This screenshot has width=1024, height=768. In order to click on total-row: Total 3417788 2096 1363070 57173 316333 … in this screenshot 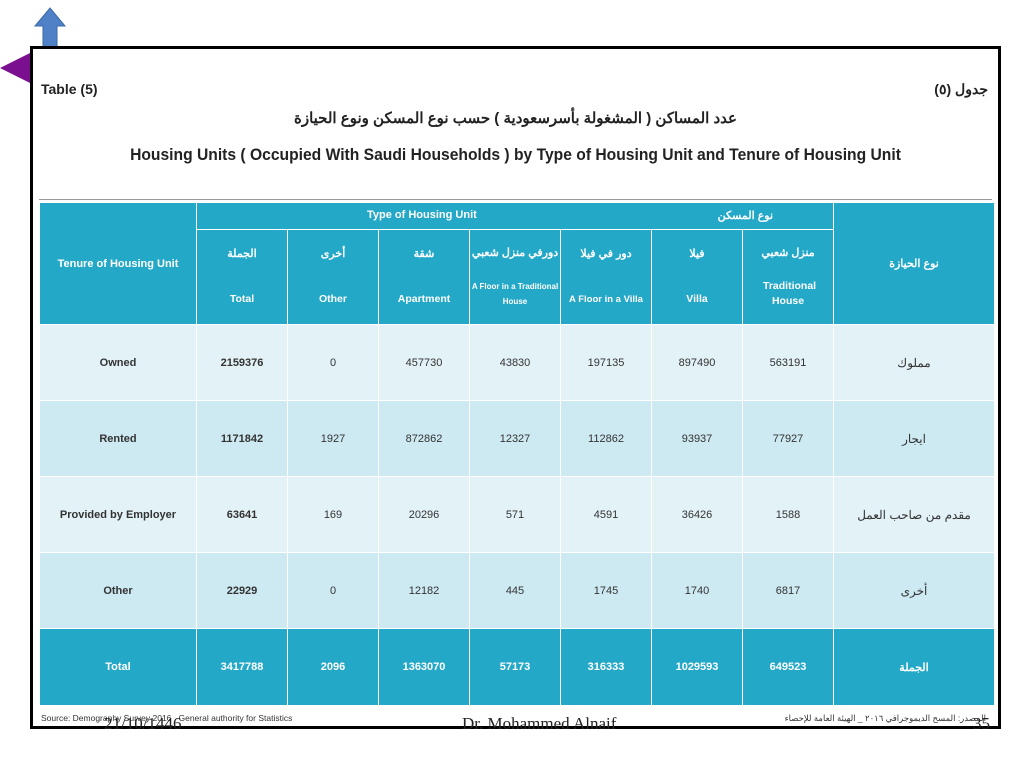, I will do `click(517, 667)`.